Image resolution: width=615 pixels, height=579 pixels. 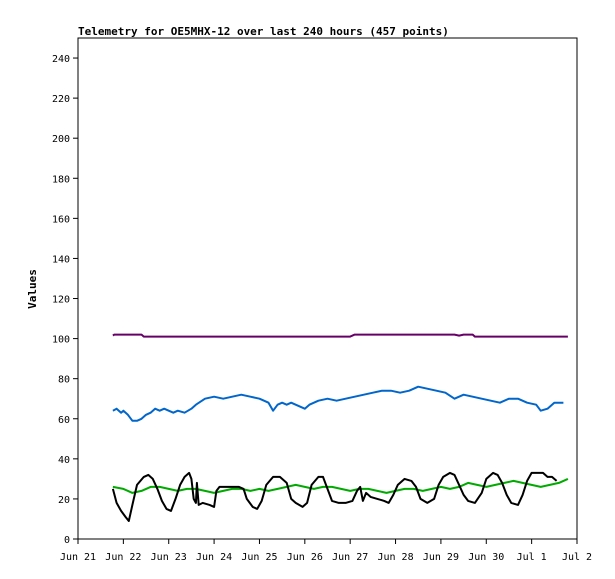 I want to click on y-tick-label: 60, so click(x=64, y=420).